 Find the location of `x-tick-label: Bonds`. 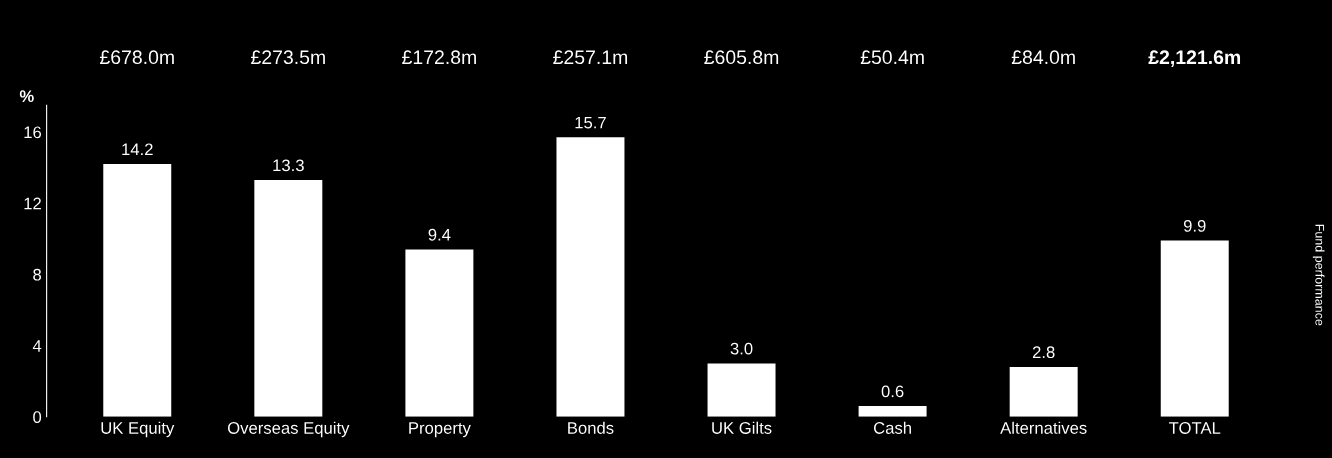

x-tick-label: Bonds is located at coordinates (591, 427).